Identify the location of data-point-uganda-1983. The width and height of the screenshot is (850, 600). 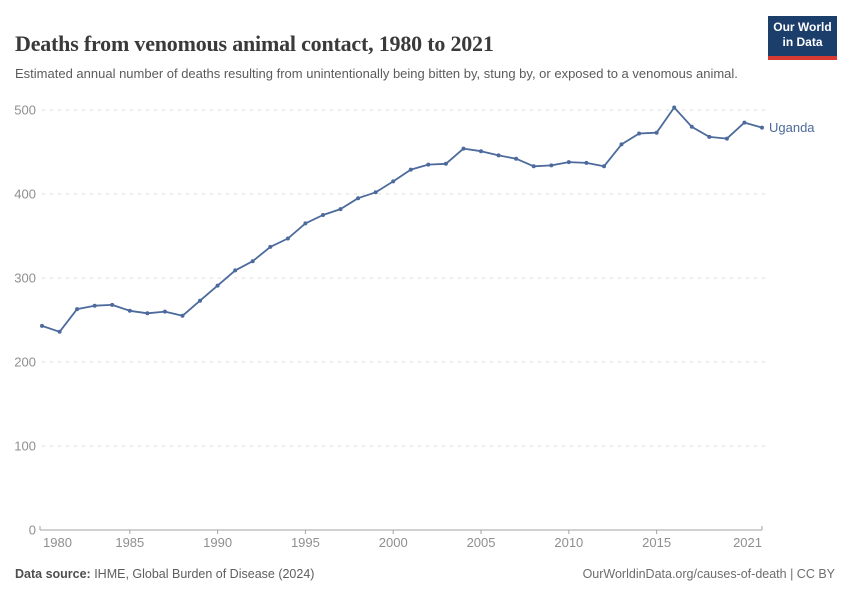
(94, 305).